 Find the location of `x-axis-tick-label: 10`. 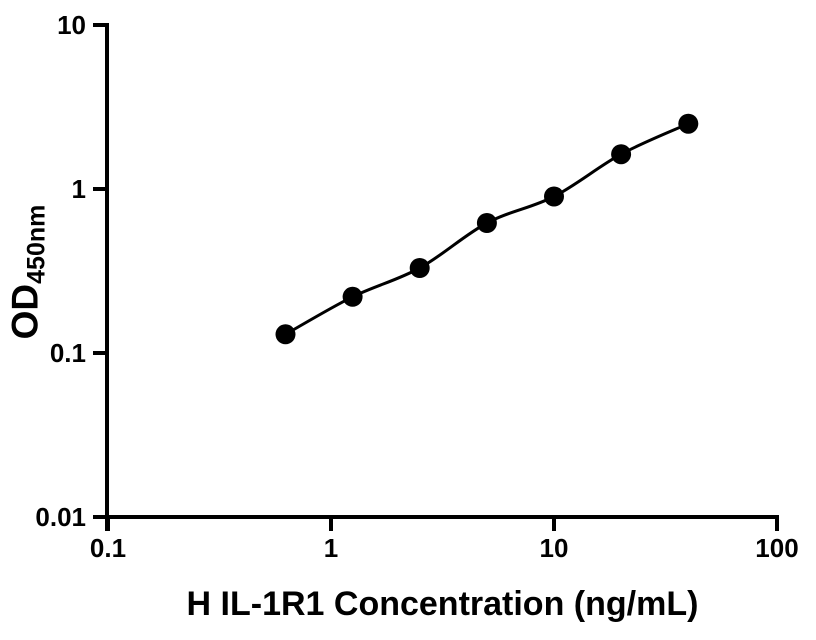

x-axis-tick-label: 10 is located at coordinates (554, 548).